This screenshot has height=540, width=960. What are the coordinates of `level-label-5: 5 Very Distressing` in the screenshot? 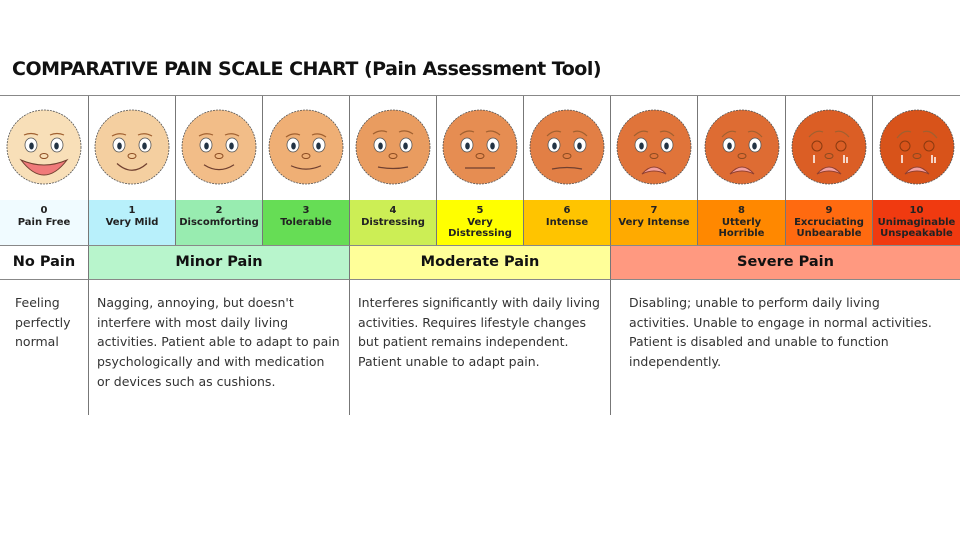 It's located at (479, 222).